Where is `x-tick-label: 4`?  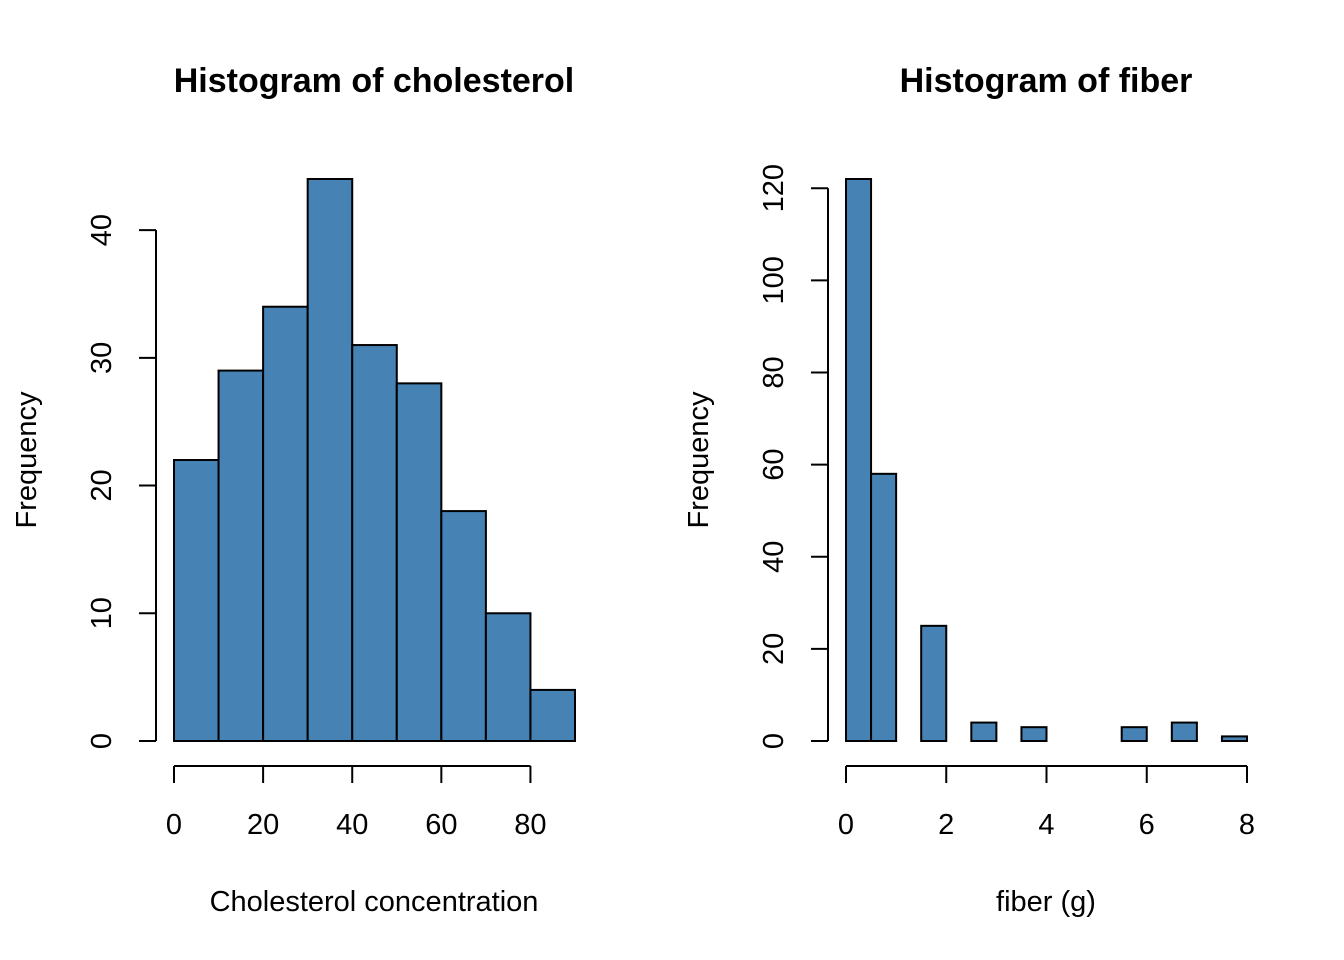
x-tick-label: 4 is located at coordinates (1046, 825).